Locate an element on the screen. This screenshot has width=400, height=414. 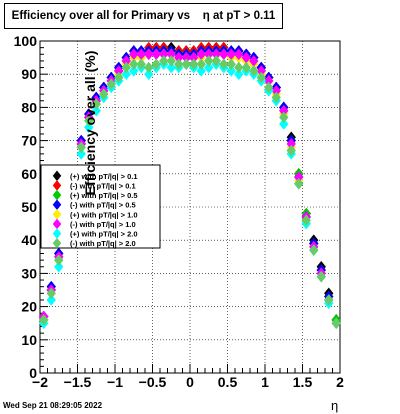
timestamp-footer: Wed Sep 21 08:29:05 2022 is located at coordinates (53, 405).